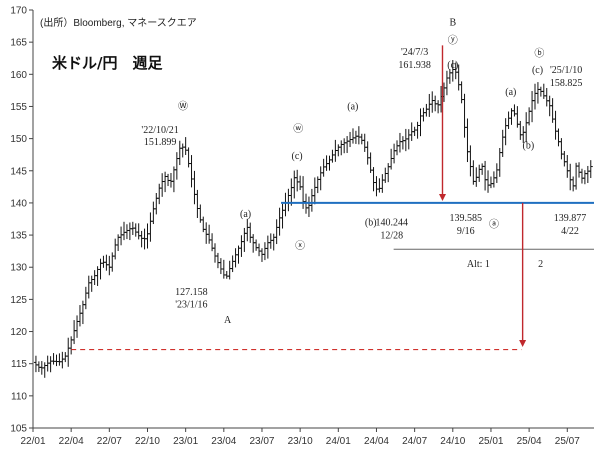 This screenshot has width=604, height=463. Describe the element at coordinates (18, 43) in the screenshot. I see `y-tick-label: 165` at that location.